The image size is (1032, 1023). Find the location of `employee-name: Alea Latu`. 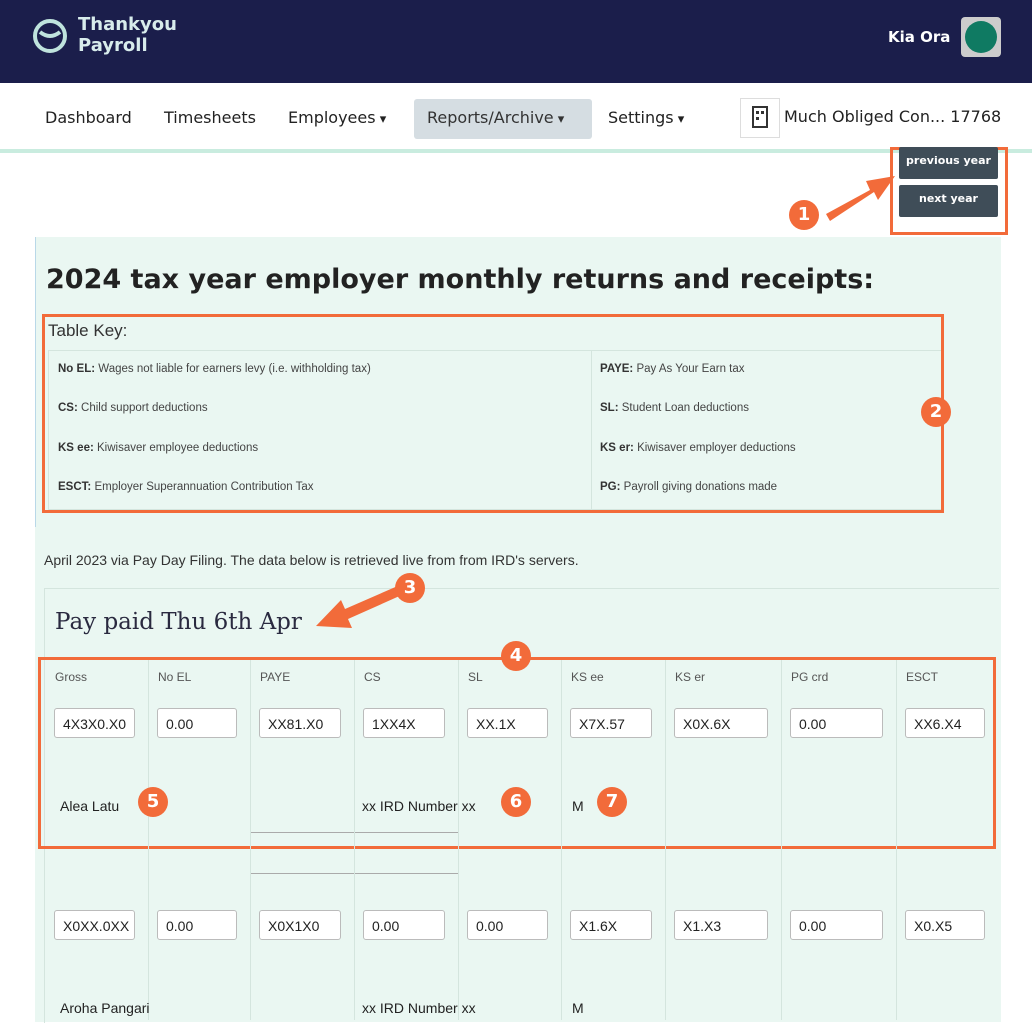

employee-name: Alea Latu is located at coordinates (90, 806).